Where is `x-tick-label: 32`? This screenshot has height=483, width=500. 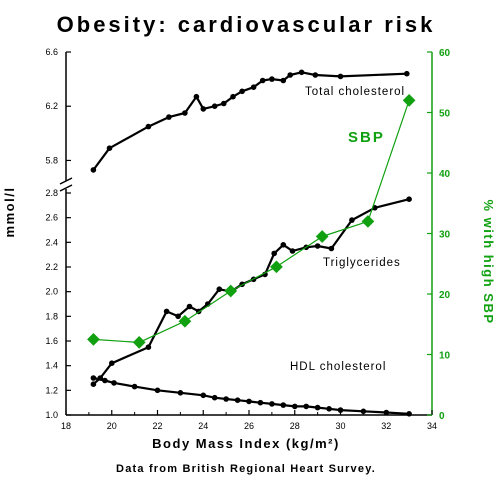
x-tick-label: 32 is located at coordinates (386, 426).